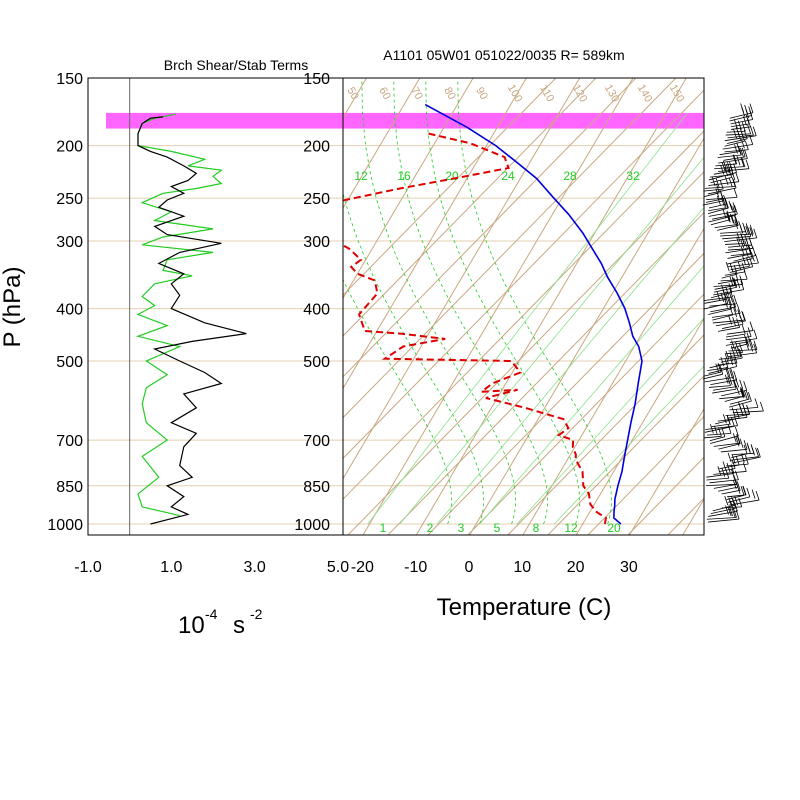 The width and height of the screenshot is (800, 800). Describe the element at coordinates (494, 567) in the screenshot. I see `skewt-x-ticks: -20 -10 0 10 20 30` at that location.